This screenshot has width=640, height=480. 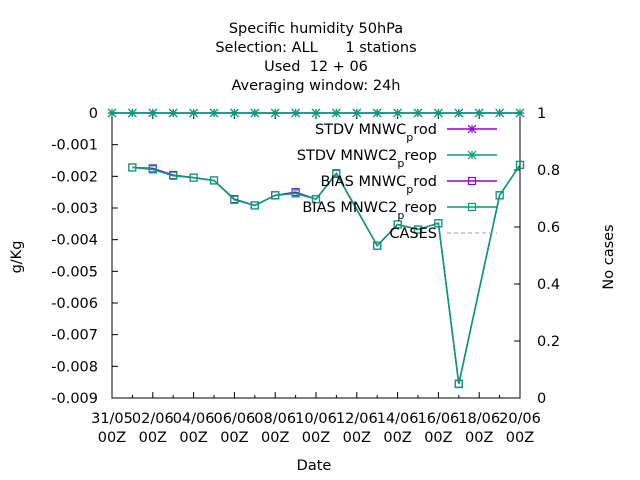 I want to click on y2-tick-label: 0.4, so click(x=548, y=285).